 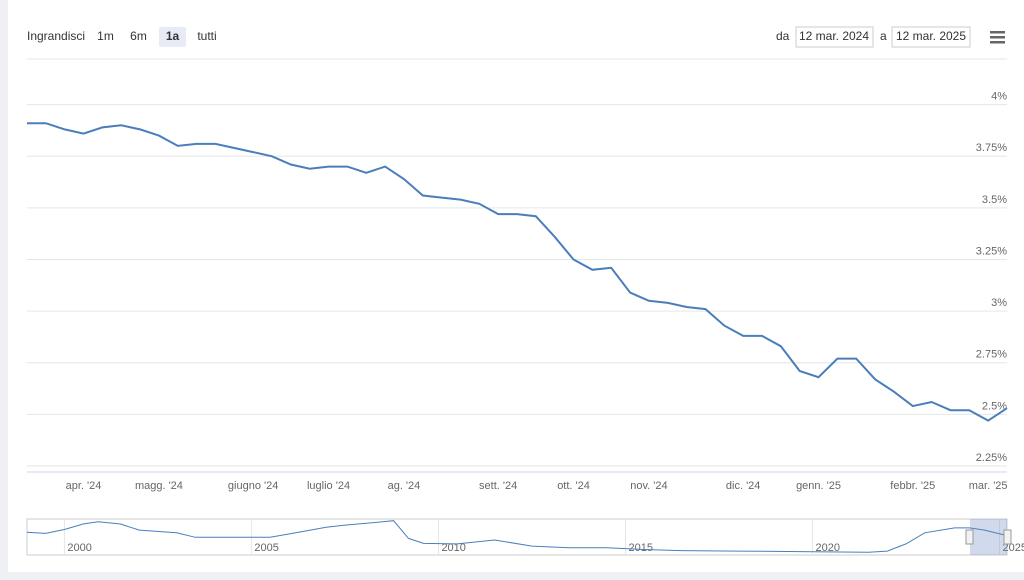 I want to click on x-tick-label: genn. '25, so click(x=818, y=486).